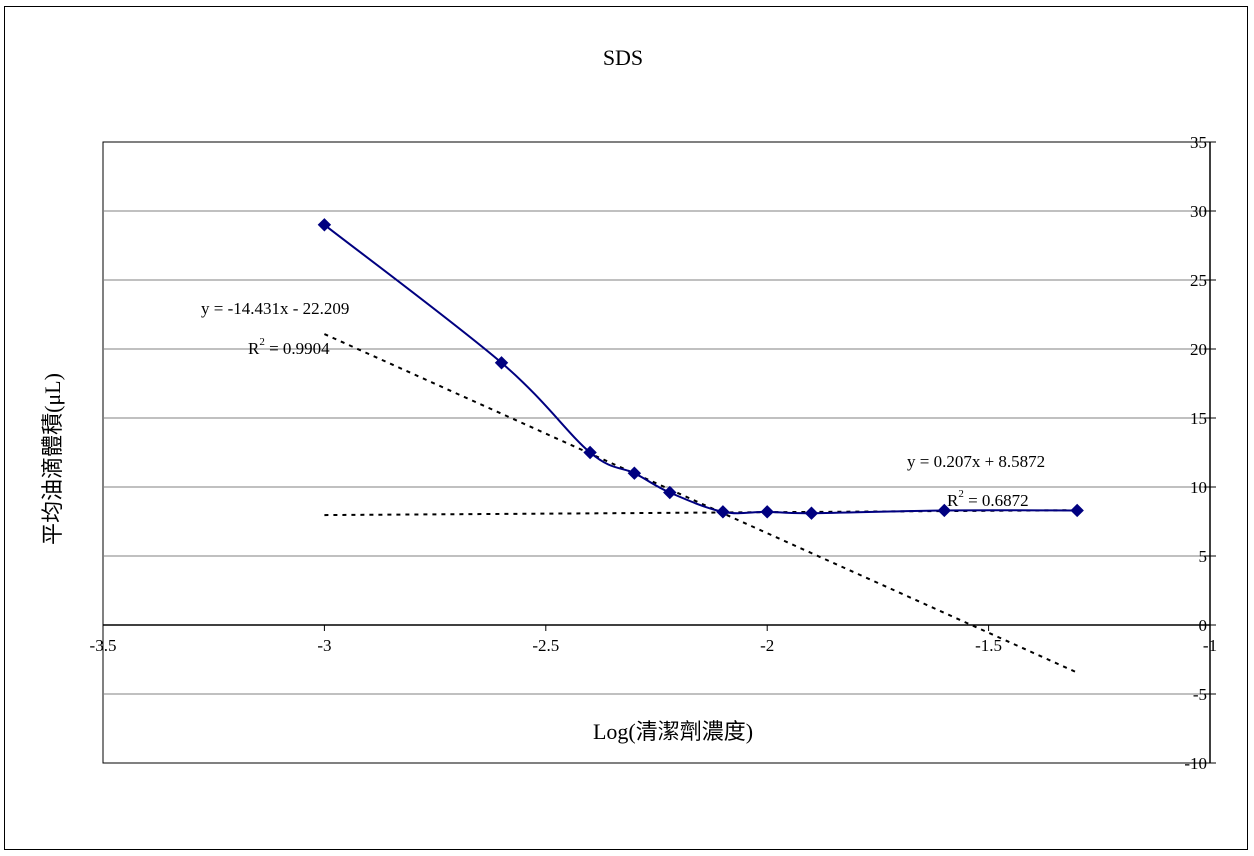 The image size is (1254, 856). What do you see at coordinates (1200, 694) in the screenshot?
I see `y-tick-label-8: -5` at bounding box center [1200, 694].